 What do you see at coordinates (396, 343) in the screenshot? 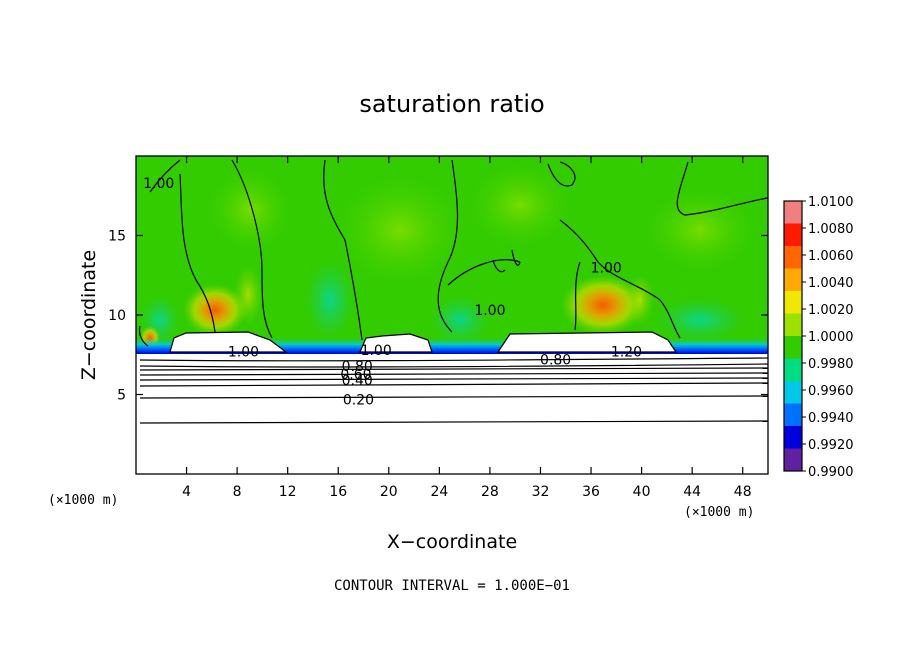
I see `cloud-region-center` at bounding box center [396, 343].